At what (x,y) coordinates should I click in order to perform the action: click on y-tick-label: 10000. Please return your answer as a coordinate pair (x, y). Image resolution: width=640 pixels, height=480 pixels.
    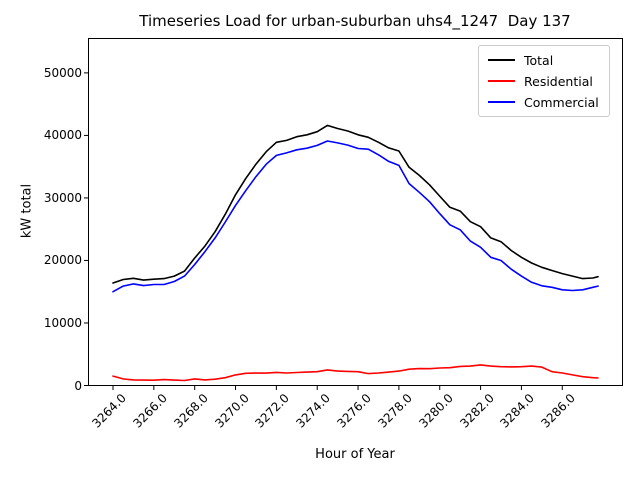
    Looking at the image, I should click on (62, 322).